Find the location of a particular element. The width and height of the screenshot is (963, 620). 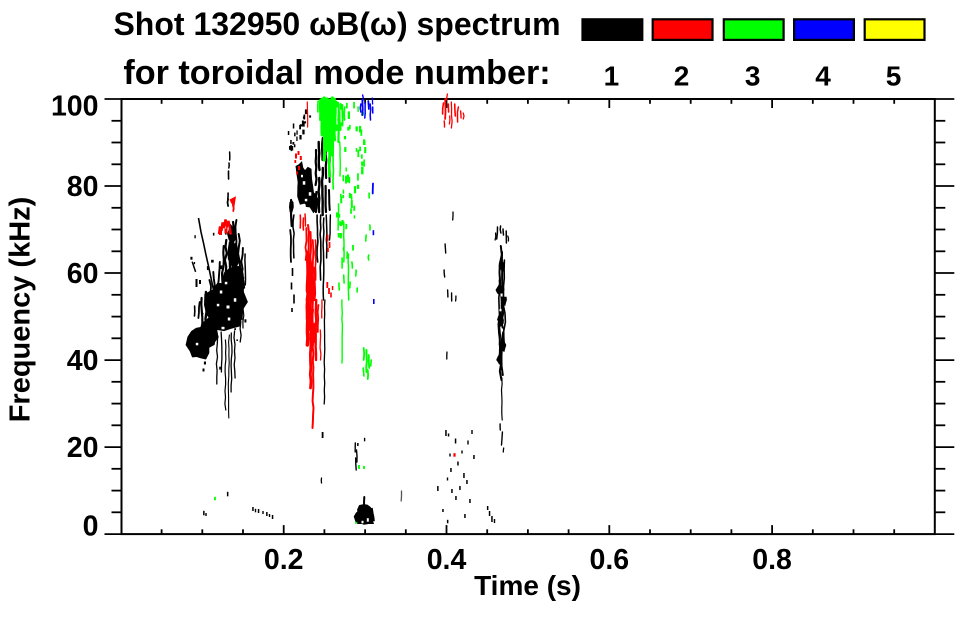

svg-text: 0.2 is located at coordinates (284, 560).